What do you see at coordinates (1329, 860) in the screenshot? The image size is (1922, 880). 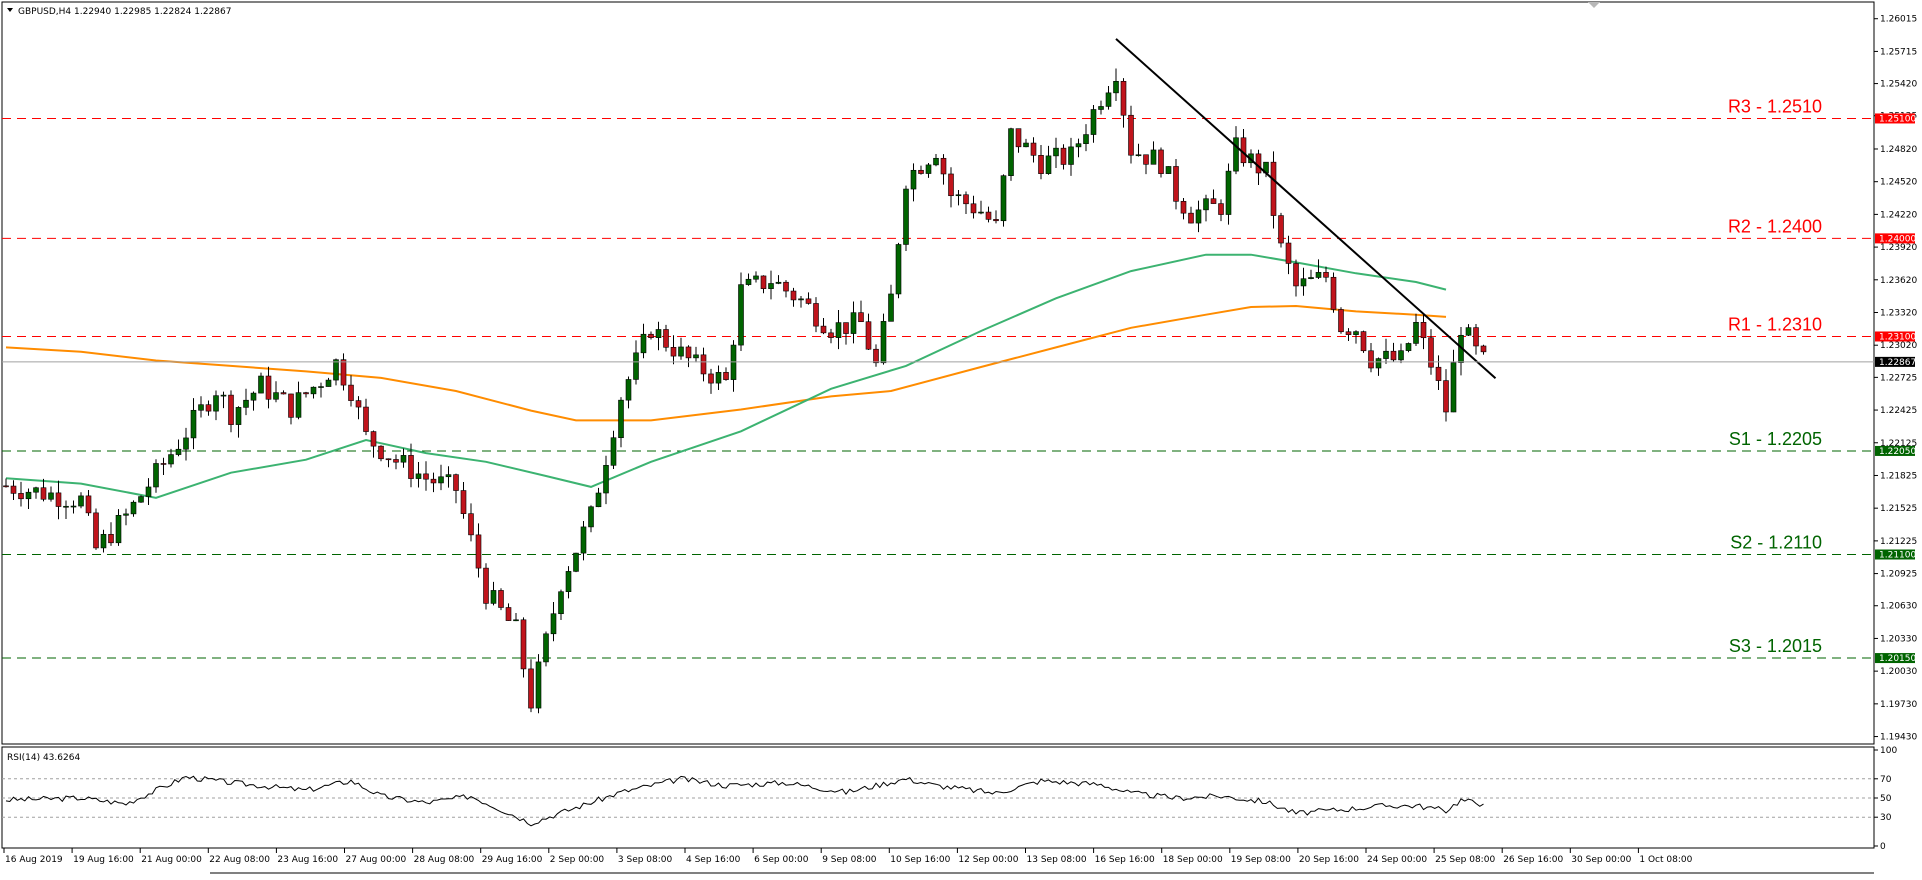 I see `time-tick-label: 20 Sep 16:00` at bounding box center [1329, 860].